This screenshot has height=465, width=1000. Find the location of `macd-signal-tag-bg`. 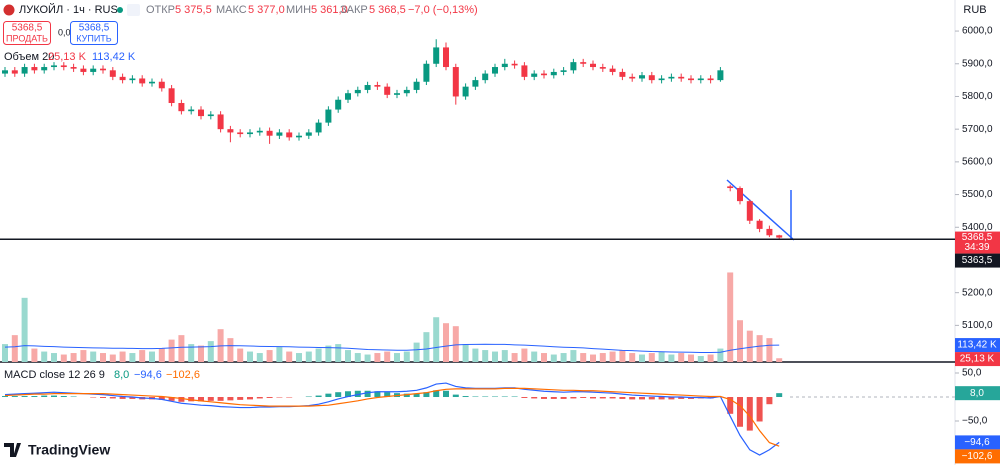

macd-signal-tag-bg is located at coordinates (977, 456).